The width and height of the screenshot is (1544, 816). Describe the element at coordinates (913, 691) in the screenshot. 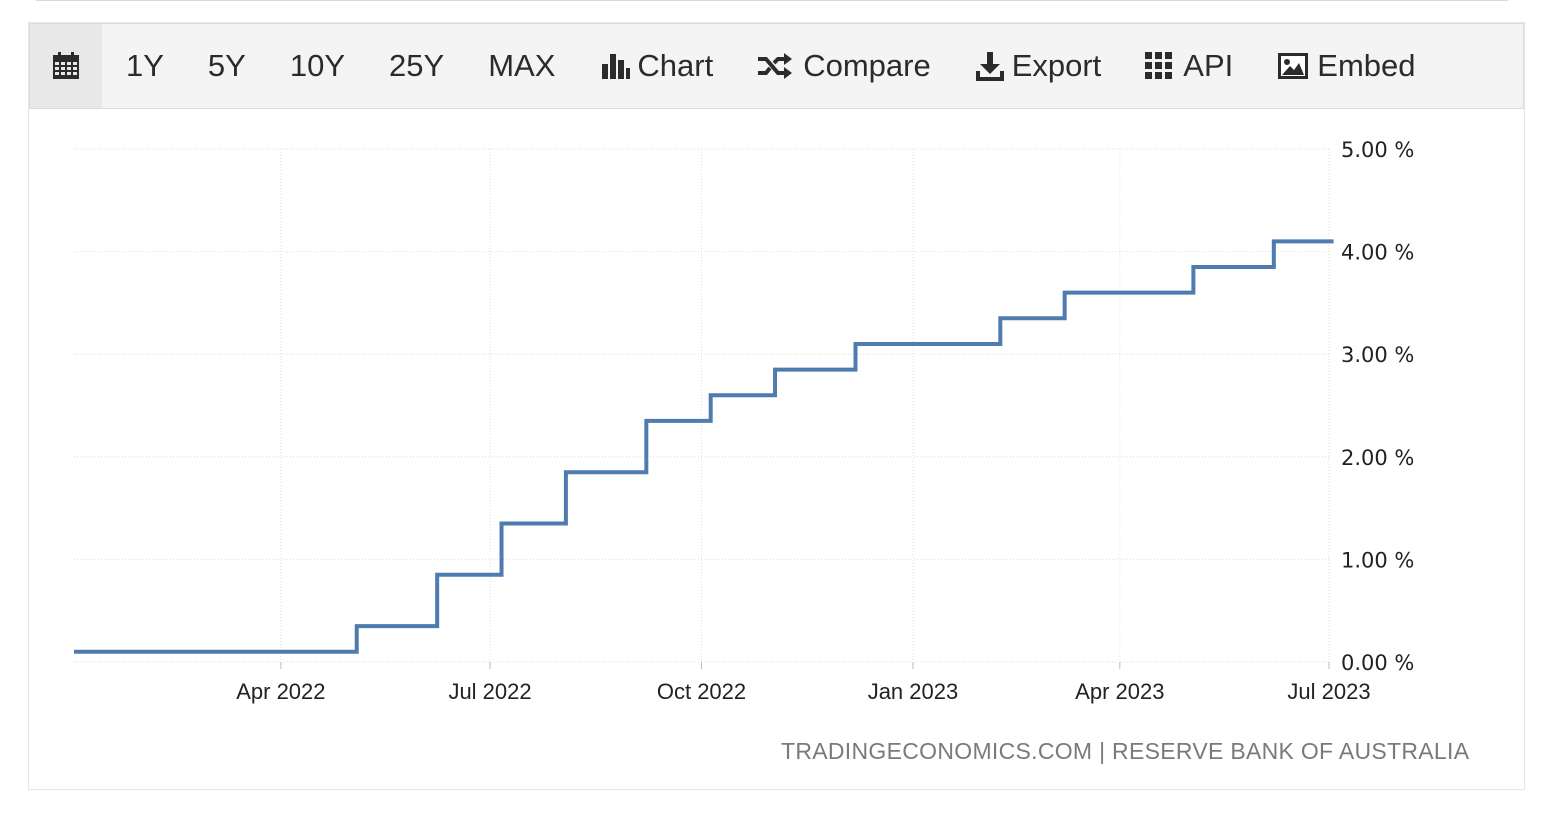

I see `x-tick-label: Jan 2023` at that location.